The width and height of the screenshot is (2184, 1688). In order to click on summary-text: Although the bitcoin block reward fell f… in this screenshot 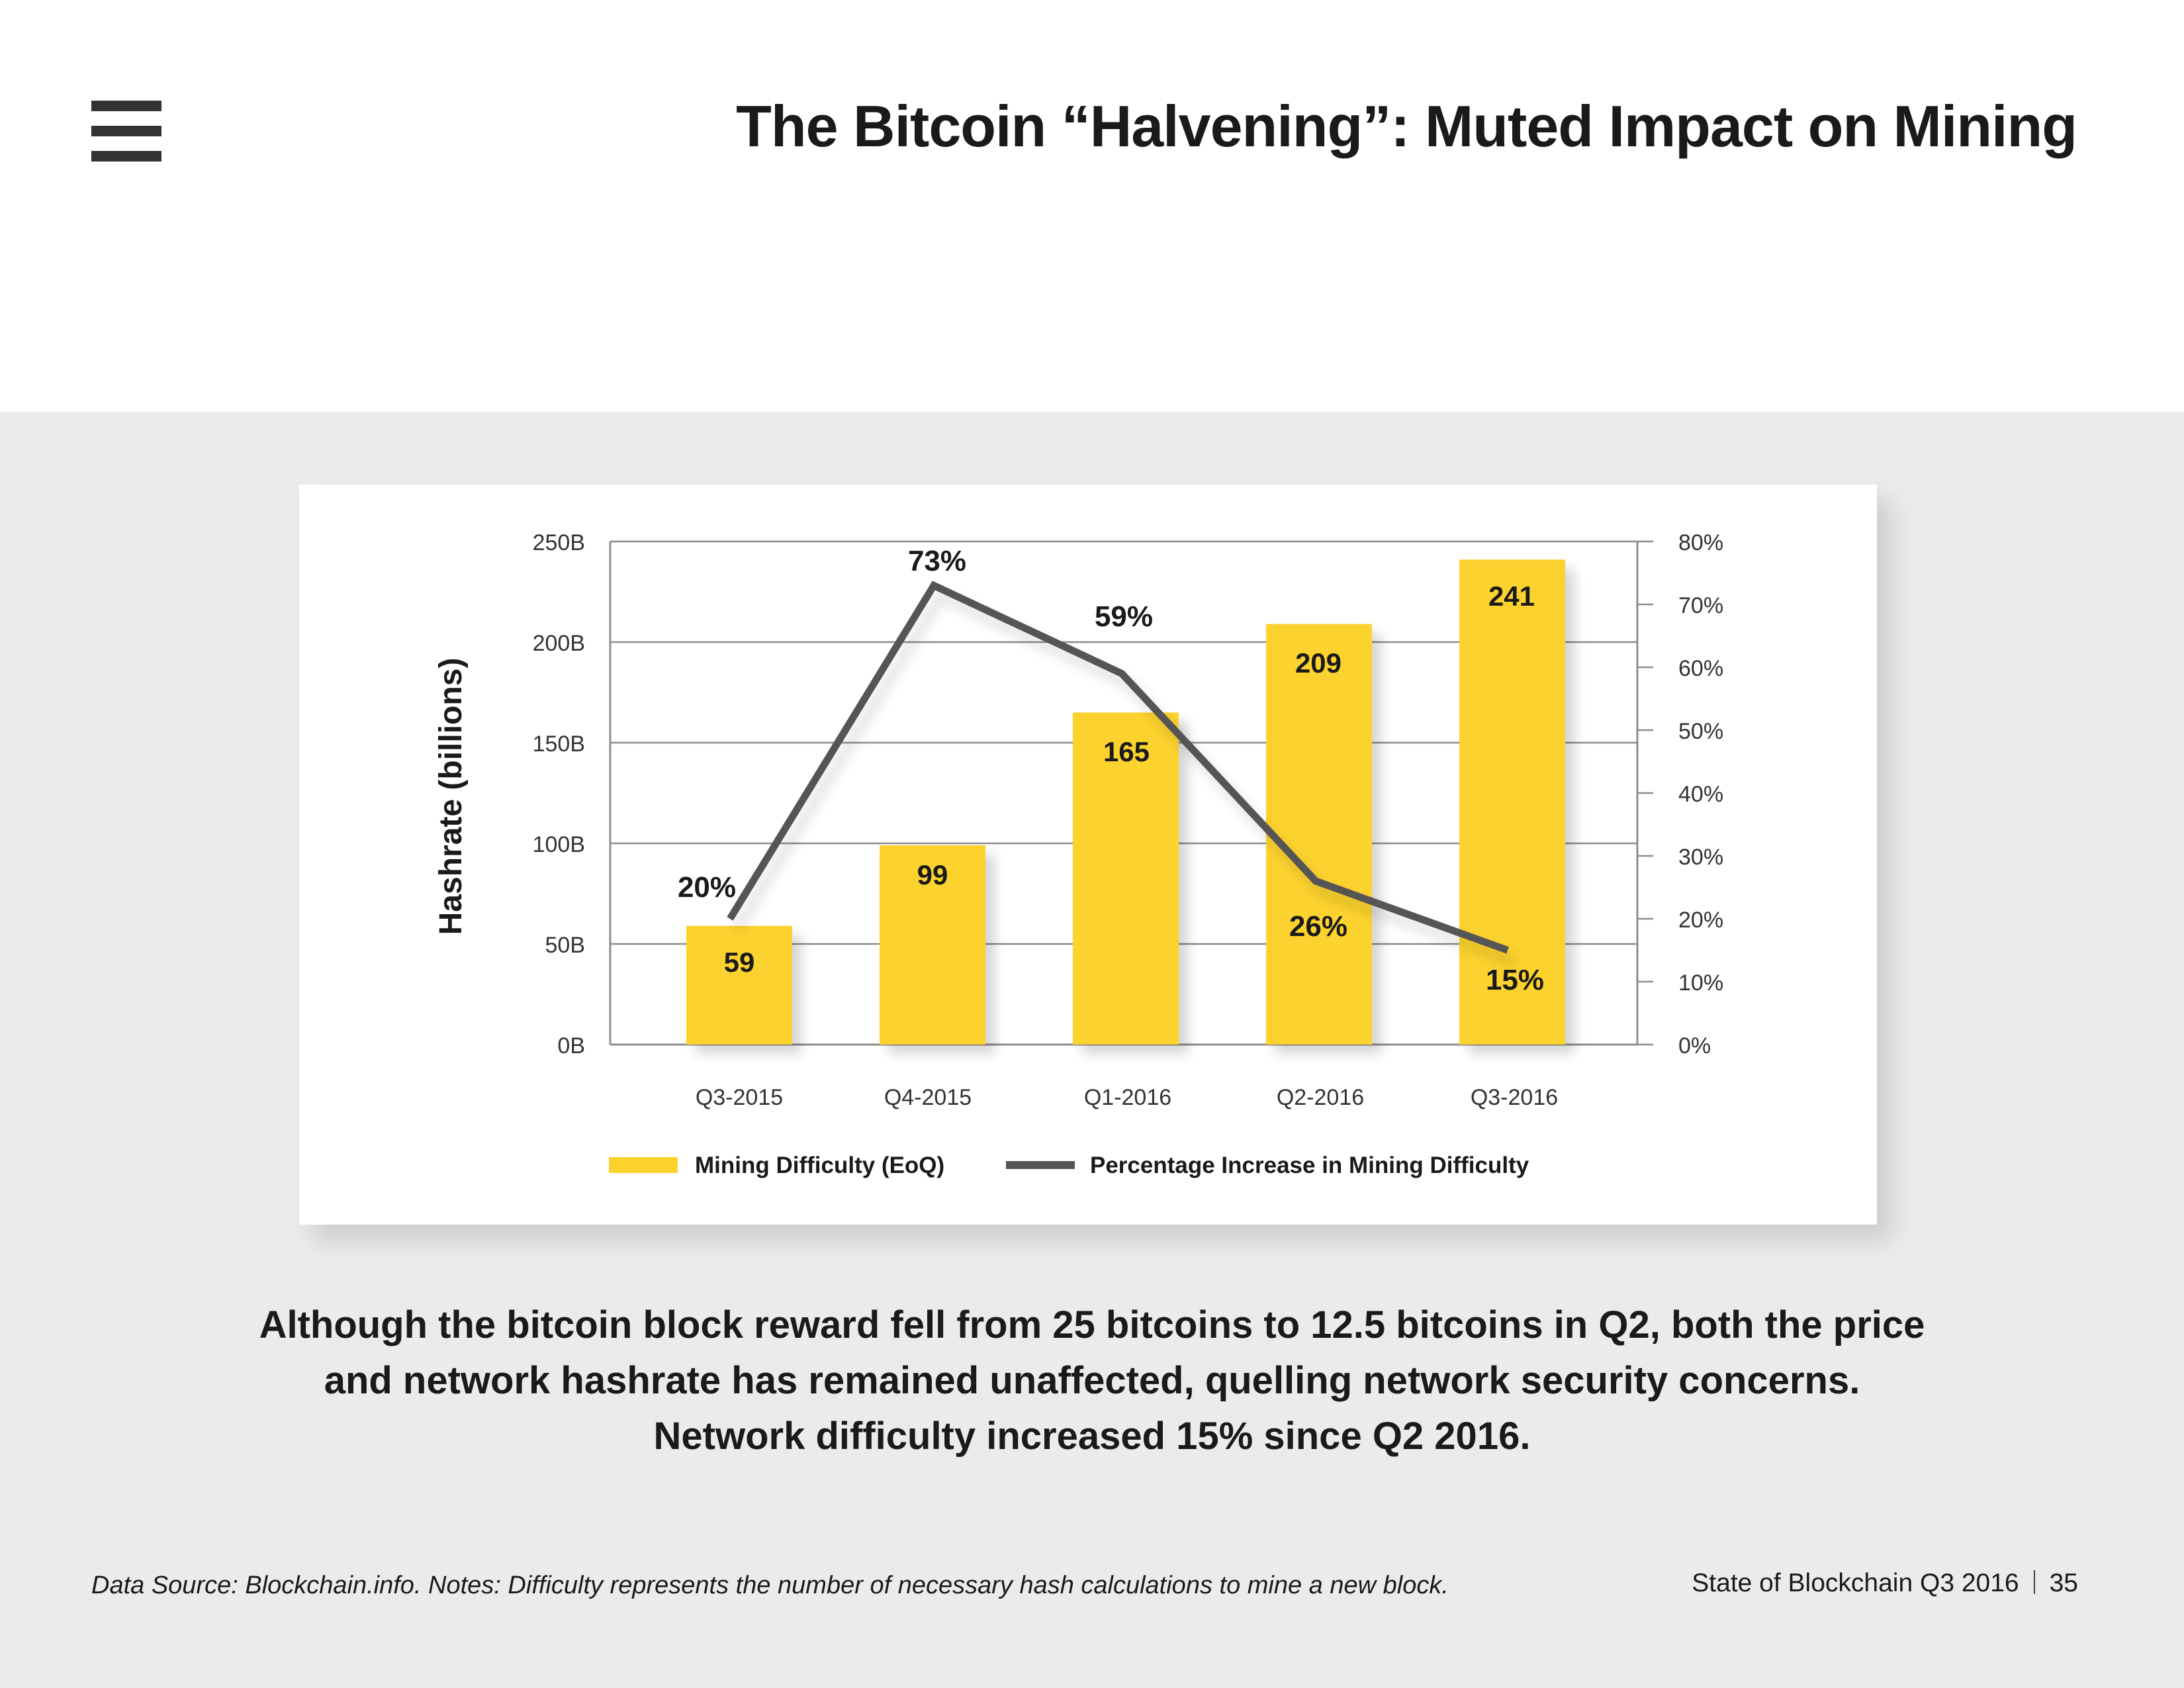, I will do `click(1092, 1380)`.